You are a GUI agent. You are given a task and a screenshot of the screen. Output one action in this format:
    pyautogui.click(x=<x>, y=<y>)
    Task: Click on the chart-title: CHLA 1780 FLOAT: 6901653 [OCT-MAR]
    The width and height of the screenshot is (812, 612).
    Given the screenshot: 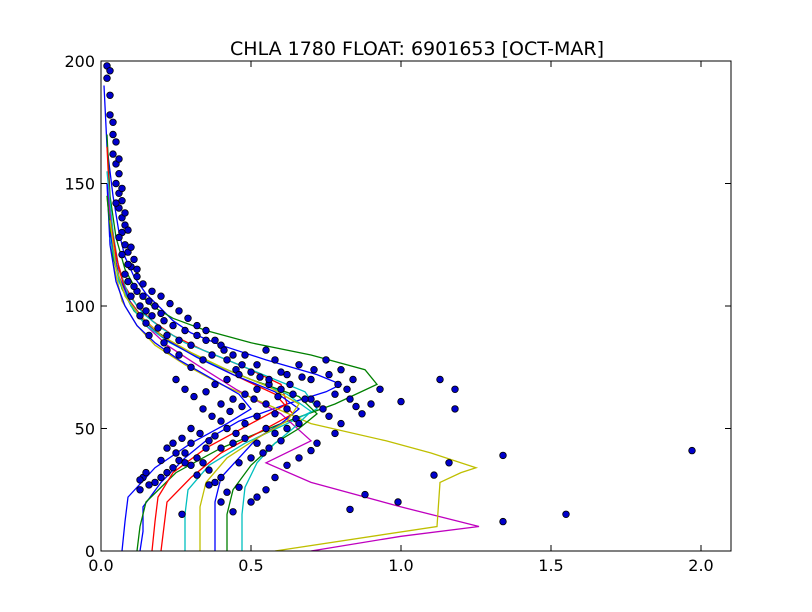 What is the action you would take?
    pyautogui.click(x=417, y=49)
    